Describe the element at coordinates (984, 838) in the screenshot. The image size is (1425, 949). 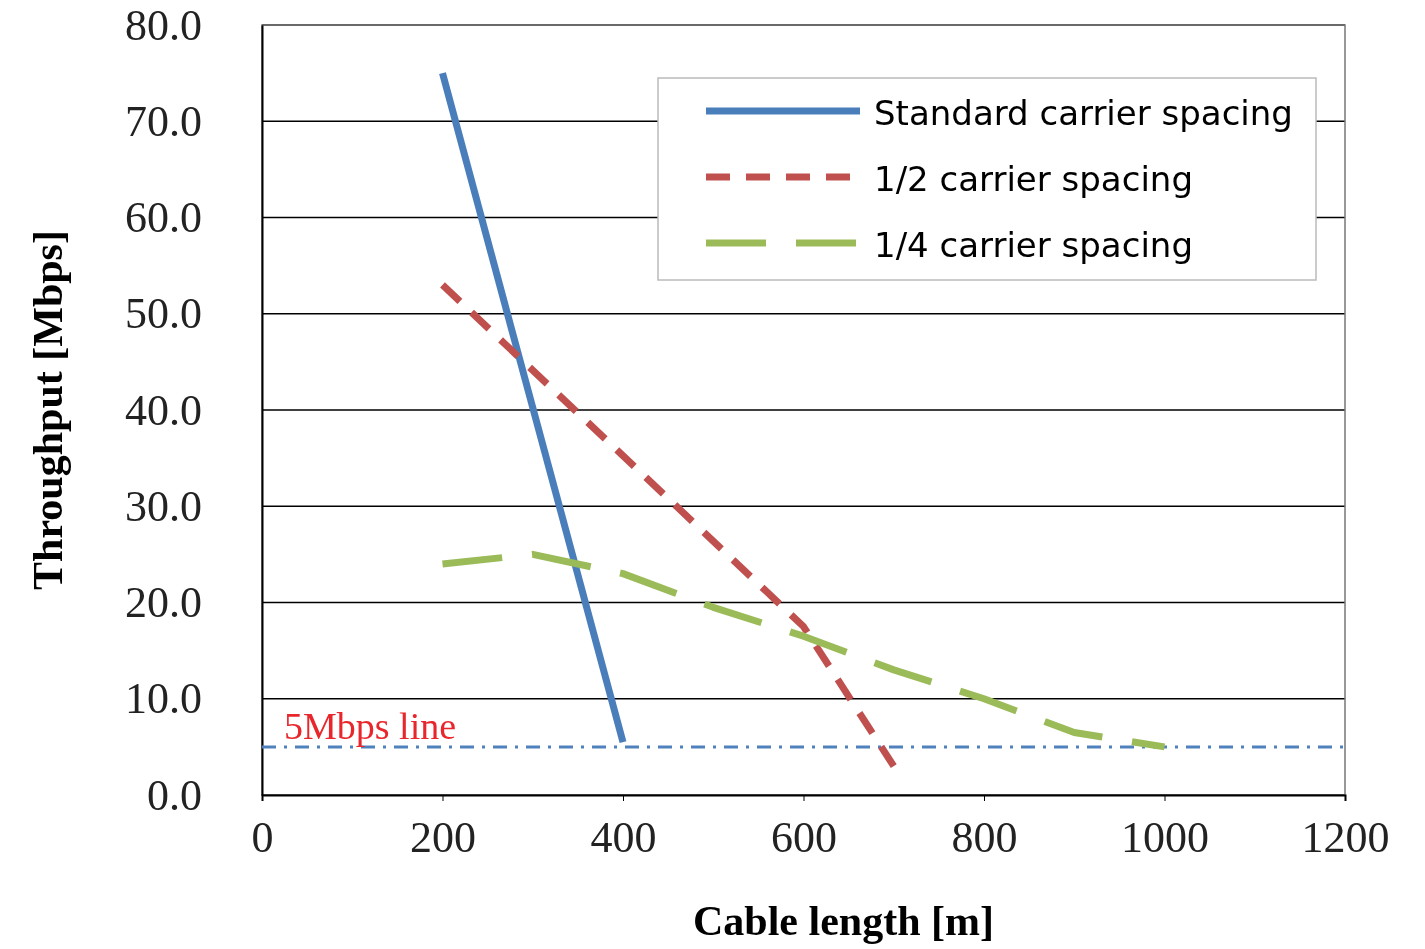
I see `x-tick-label: 800` at that location.